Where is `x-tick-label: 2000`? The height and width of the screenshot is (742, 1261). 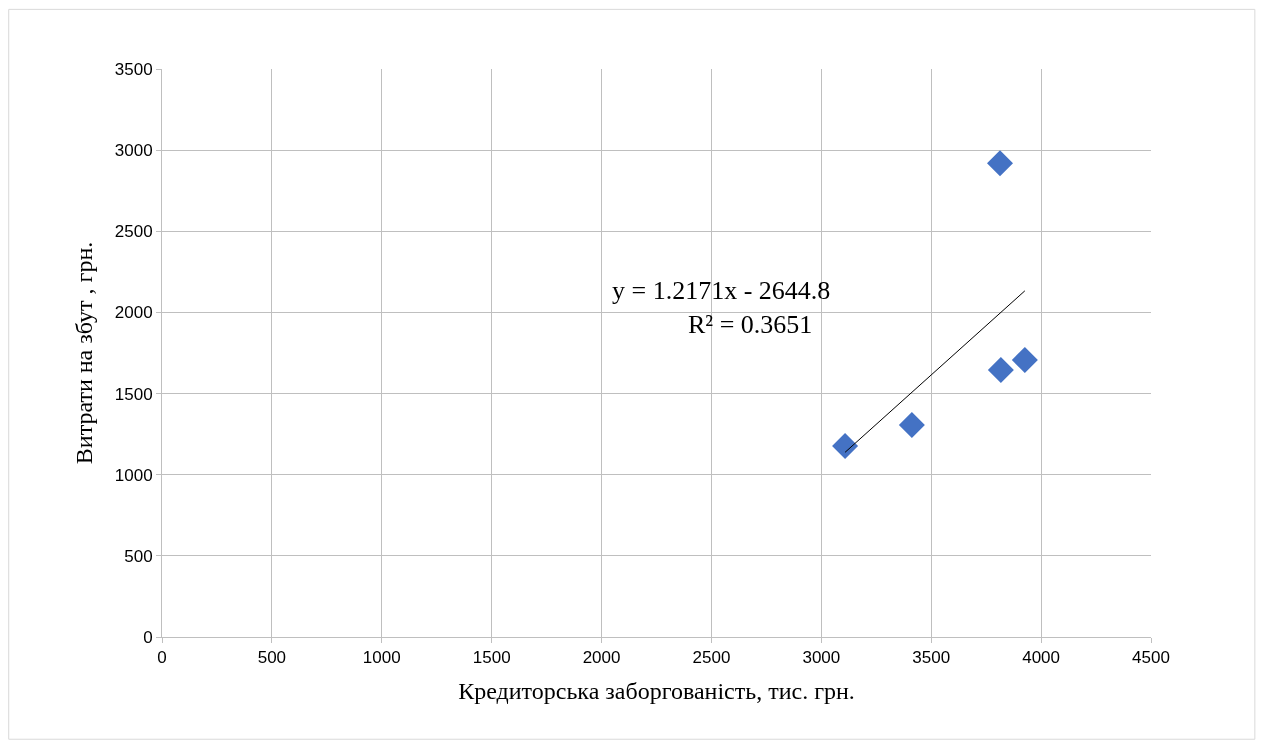
x-tick-label: 2000 is located at coordinates (601, 658).